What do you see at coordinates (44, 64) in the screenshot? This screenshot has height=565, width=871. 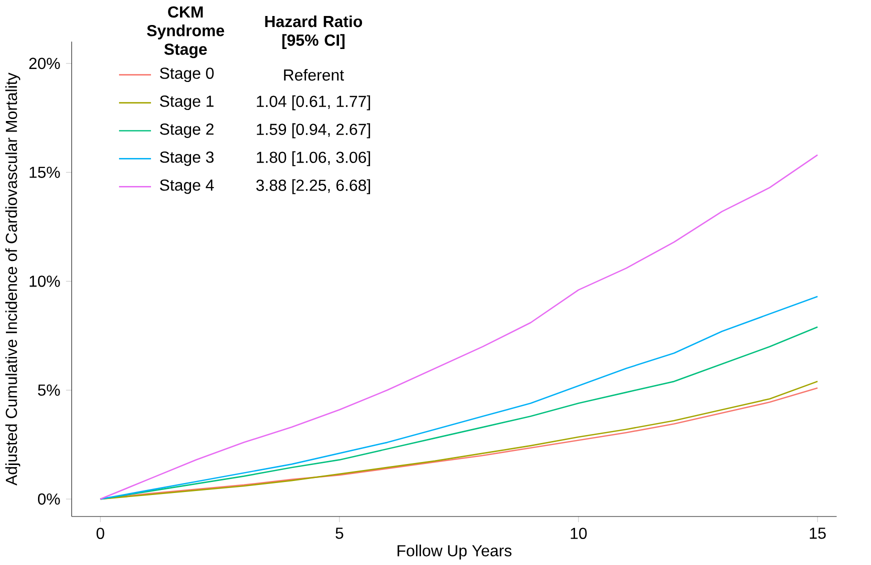 I see `y-tick-label: 20%` at bounding box center [44, 64].